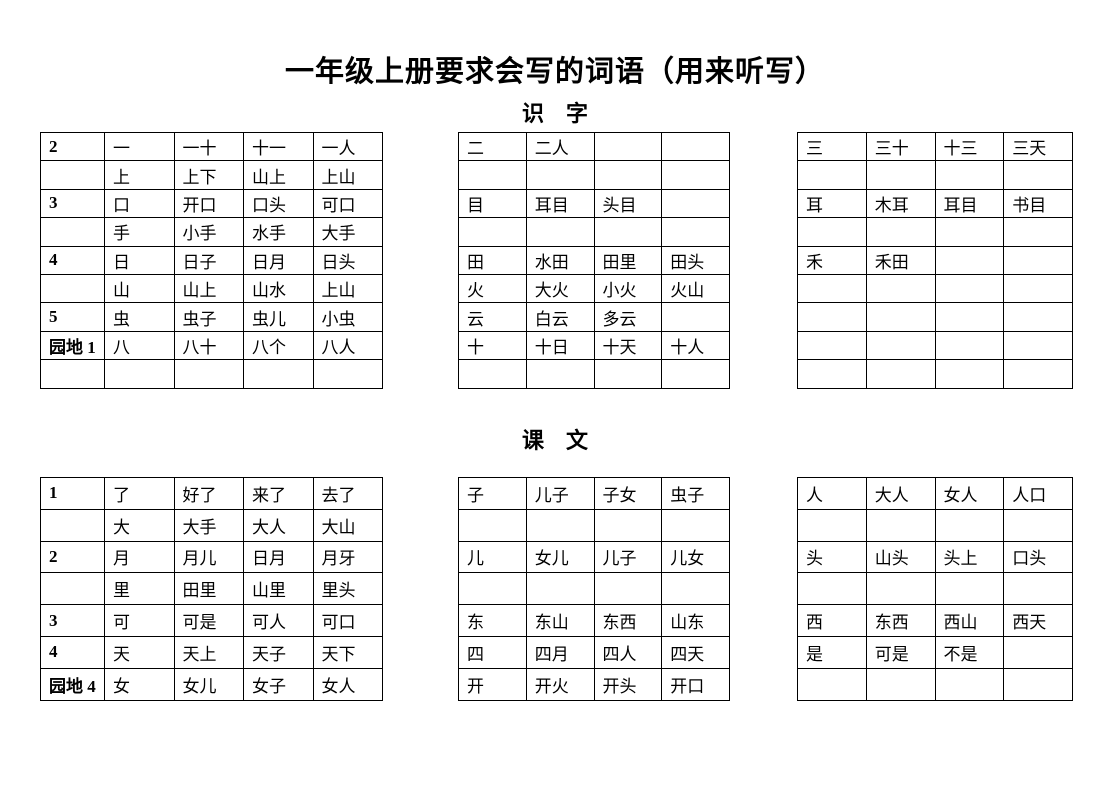 This screenshot has height=790, width=1118. What do you see at coordinates (492, 652) in the screenshot?
I see `word-cell: 四` at bounding box center [492, 652].